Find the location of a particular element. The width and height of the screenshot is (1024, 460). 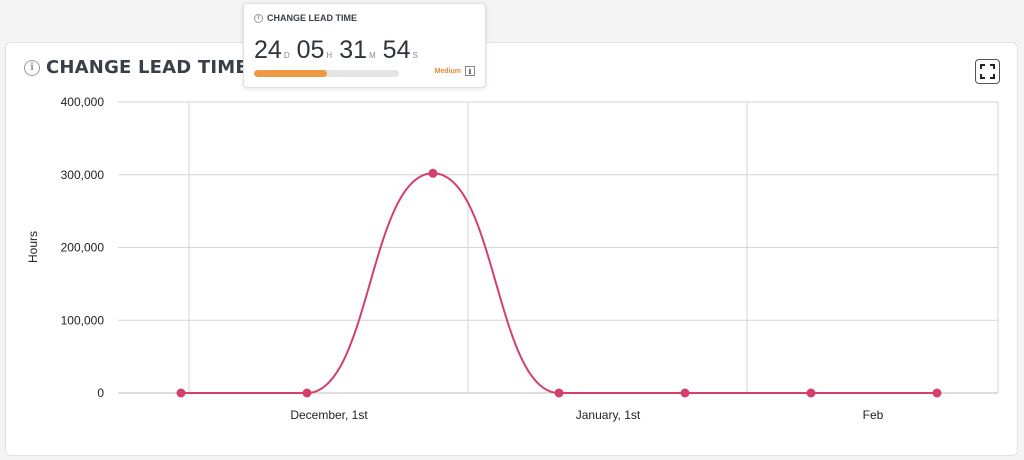

popup-title: i CHANGE LEAD TIME is located at coordinates (305, 18).